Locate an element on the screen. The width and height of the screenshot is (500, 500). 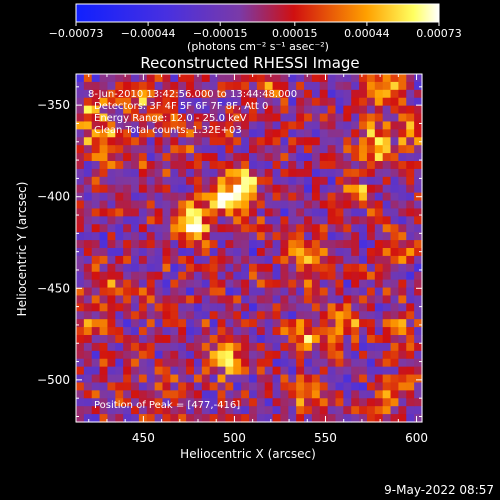
x-tick-label: 550 is located at coordinates (325, 438).